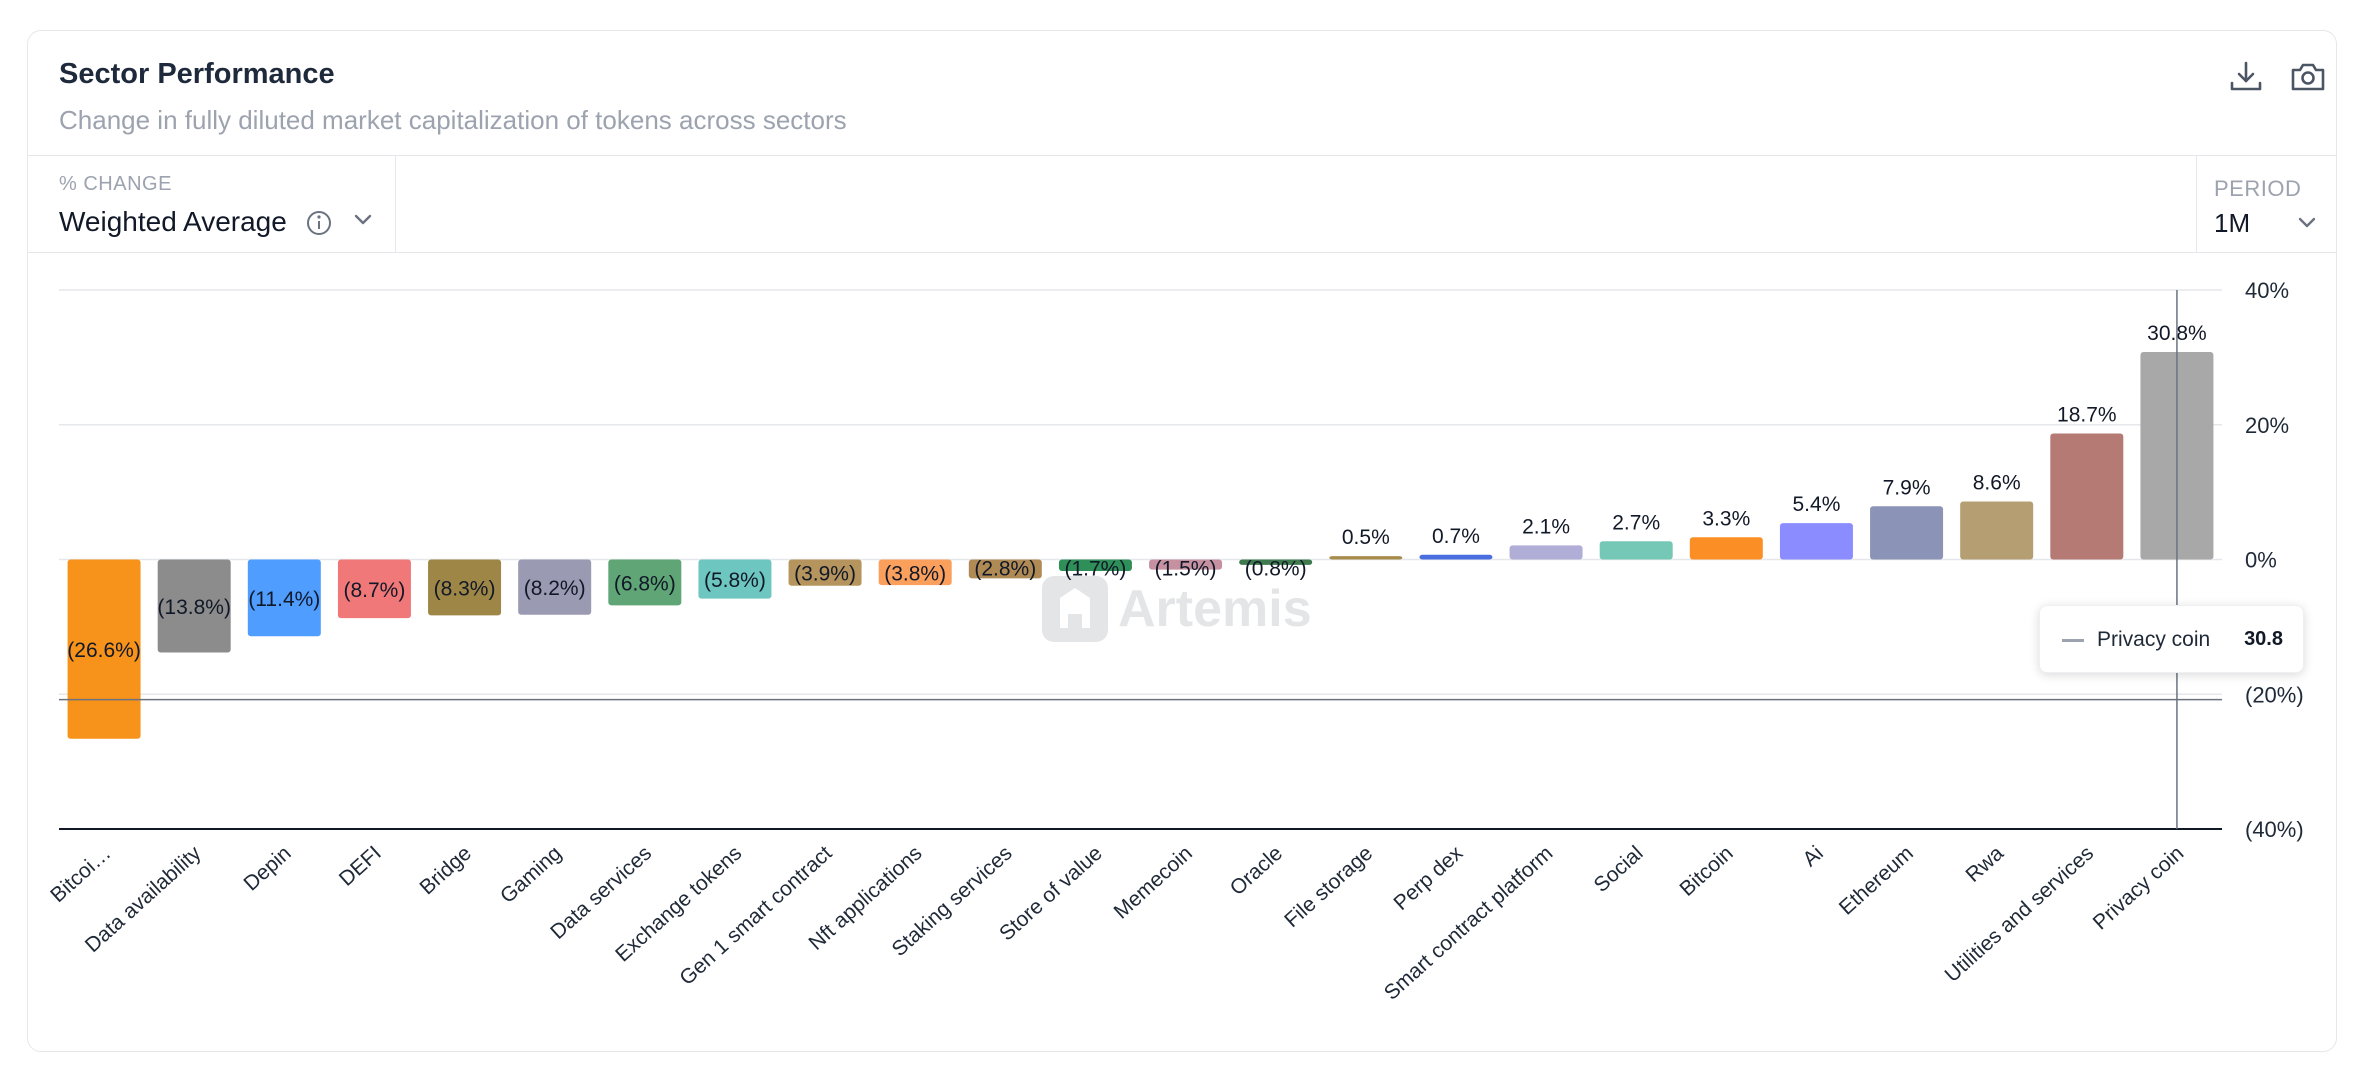 This screenshot has height=1082, width=2360. What do you see at coordinates (2266, 204) in the screenshot?
I see `period-select: PERIOD 1M` at bounding box center [2266, 204].